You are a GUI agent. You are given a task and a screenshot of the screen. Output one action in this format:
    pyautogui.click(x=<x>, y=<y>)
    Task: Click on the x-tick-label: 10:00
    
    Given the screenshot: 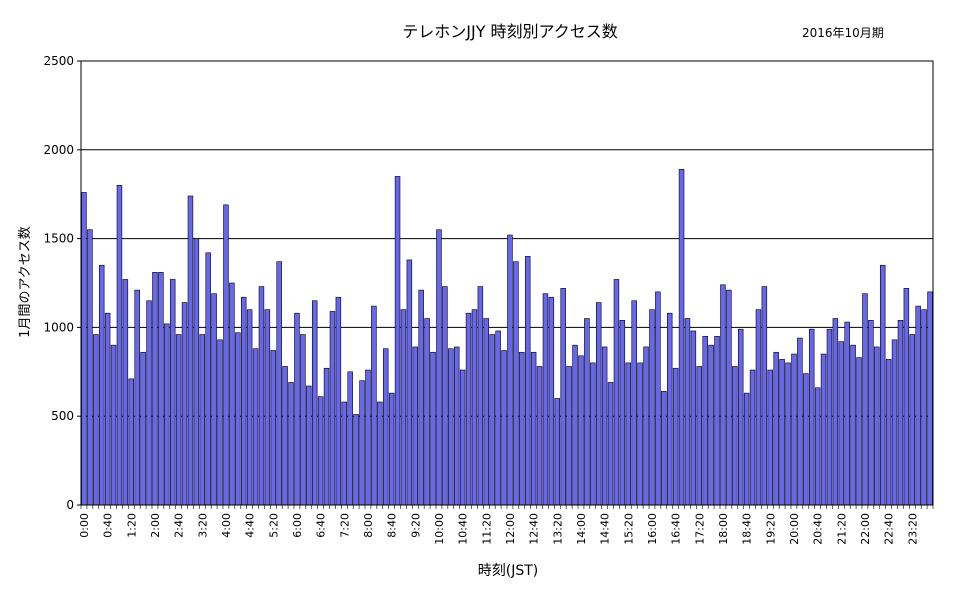 What is the action you would take?
    pyautogui.click(x=439, y=529)
    